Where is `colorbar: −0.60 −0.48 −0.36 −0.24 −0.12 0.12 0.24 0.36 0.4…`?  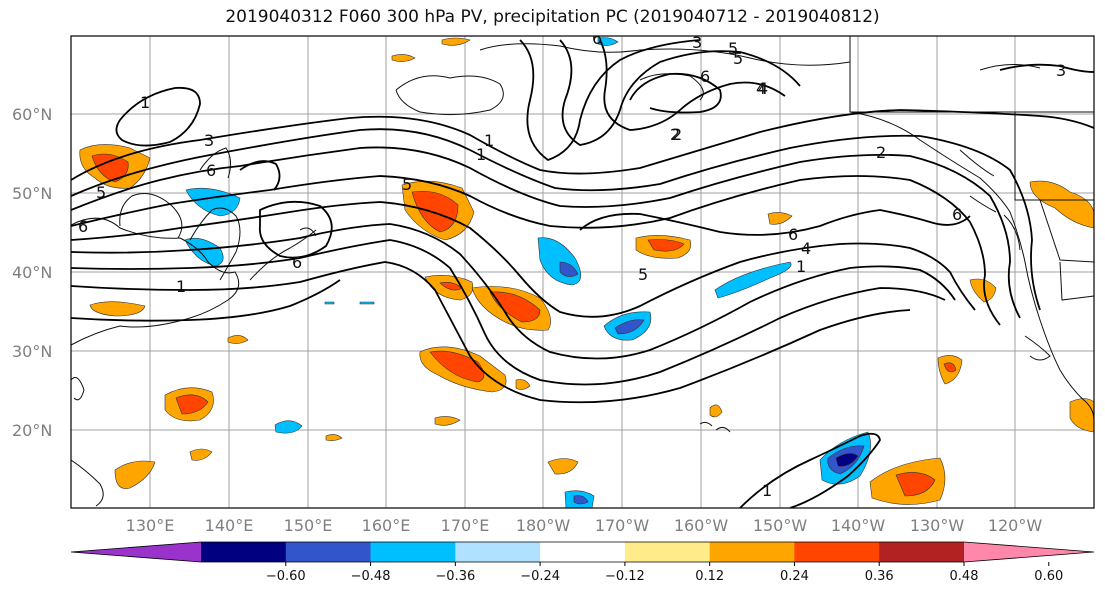
colorbar: −0.60 −0.48 −0.36 −0.24 −0.12 0.12 0.24 0.36 0.4… is located at coordinates (582, 562).